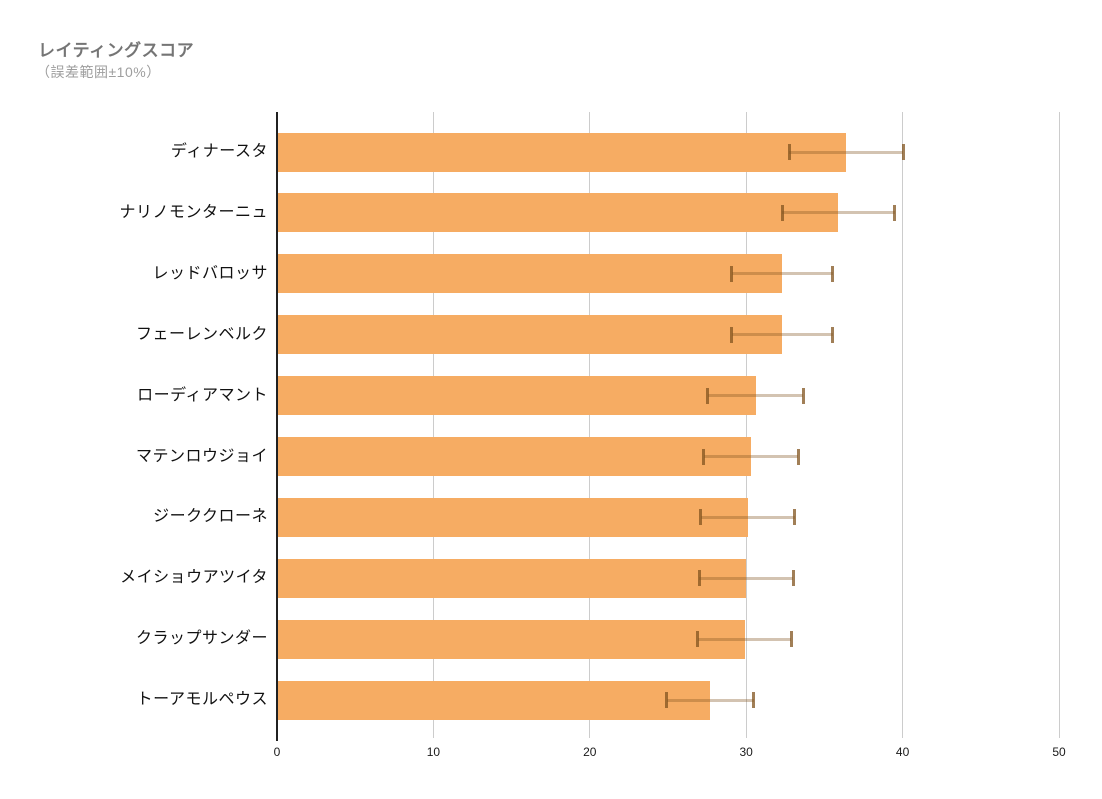 The width and height of the screenshot is (1102, 799). What do you see at coordinates (194, 578) in the screenshot?
I see `y-axis-category-label: メイショウアツイタ` at bounding box center [194, 578].